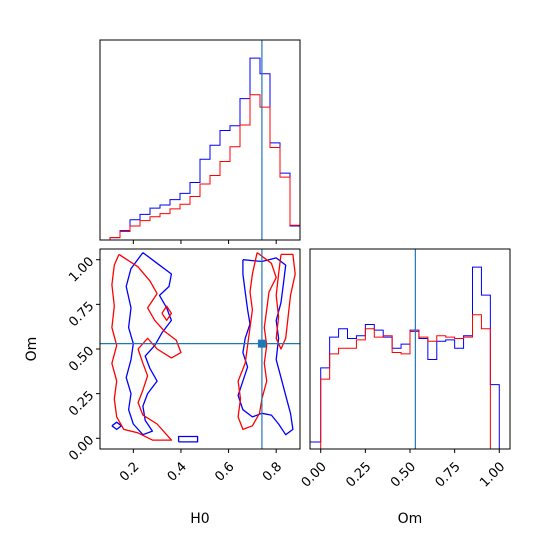  What do you see at coordinates (492, 474) in the screenshot?
I see `hist-Om-xtick-label: 1.00` at bounding box center [492, 474].